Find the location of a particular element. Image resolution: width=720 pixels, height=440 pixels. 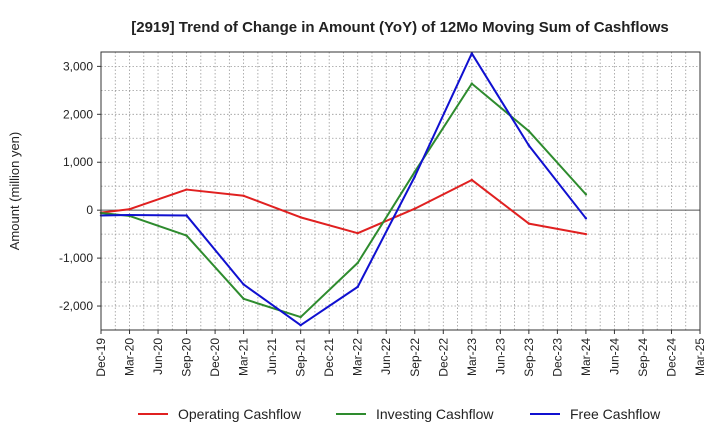

x-tick-label: Jun-21 is located at coordinates (272, 356).